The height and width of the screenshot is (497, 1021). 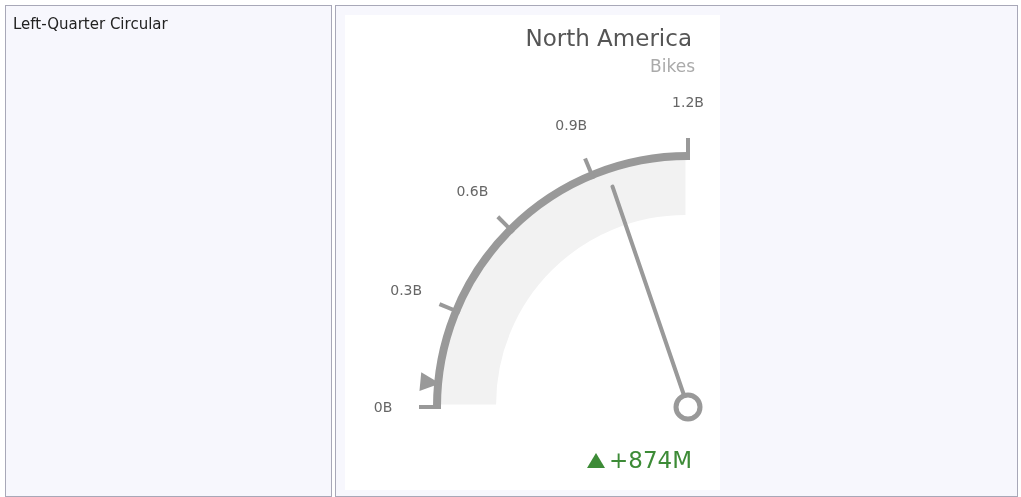 I want to click on text: 0.9B, so click(x=571, y=125).